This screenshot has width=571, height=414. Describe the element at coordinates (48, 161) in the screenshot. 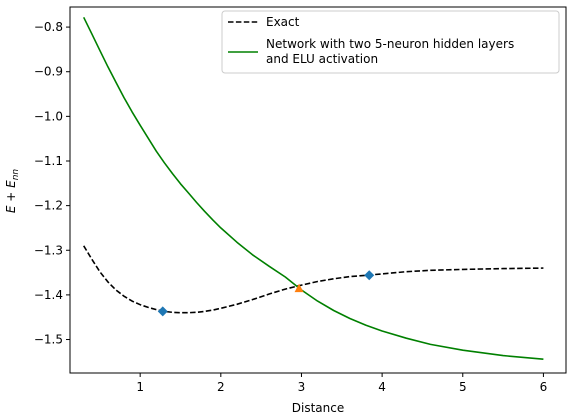

I see `y-tick-label: −1.1` at that location.